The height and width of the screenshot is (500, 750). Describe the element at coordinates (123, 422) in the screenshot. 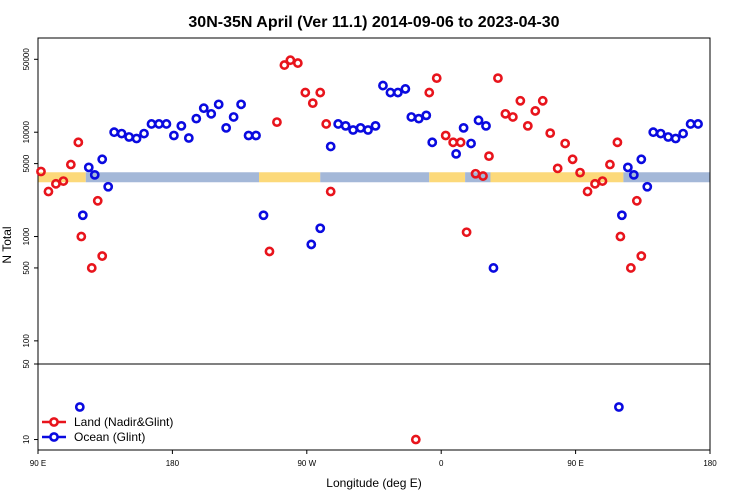

I see `legend-land-label: Land (Nadir&Glint)` at that location.